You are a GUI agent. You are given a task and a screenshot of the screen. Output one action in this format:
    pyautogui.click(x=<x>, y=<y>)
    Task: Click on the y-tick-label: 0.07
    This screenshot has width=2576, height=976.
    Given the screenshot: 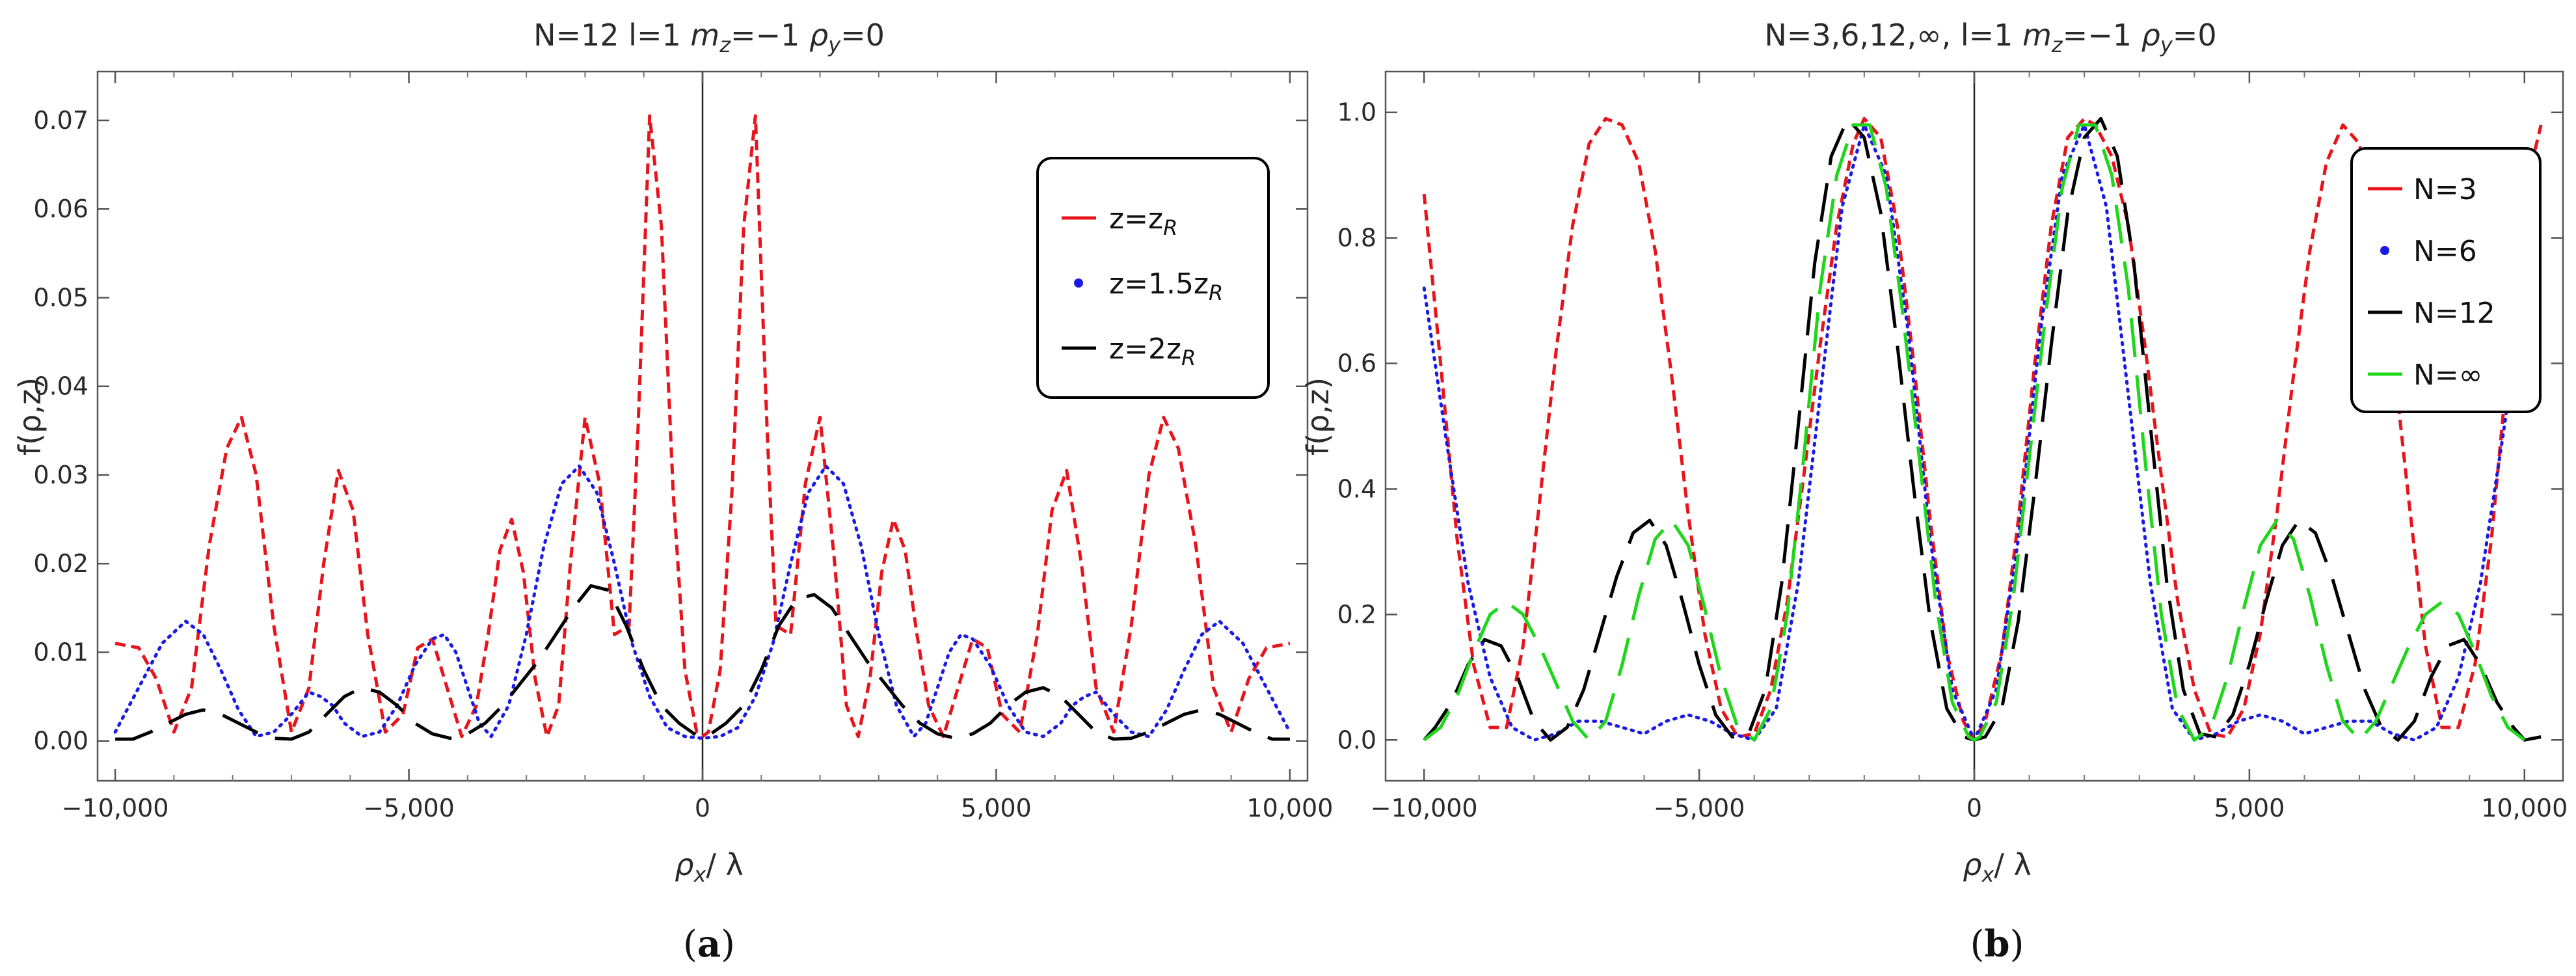 What is the action you would take?
    pyautogui.click(x=60, y=120)
    